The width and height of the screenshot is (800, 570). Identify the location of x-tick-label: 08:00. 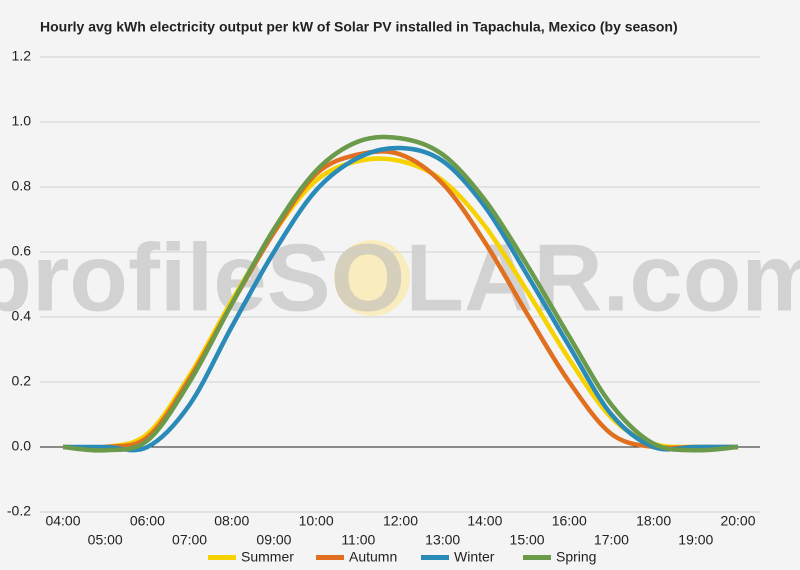
(231, 521).